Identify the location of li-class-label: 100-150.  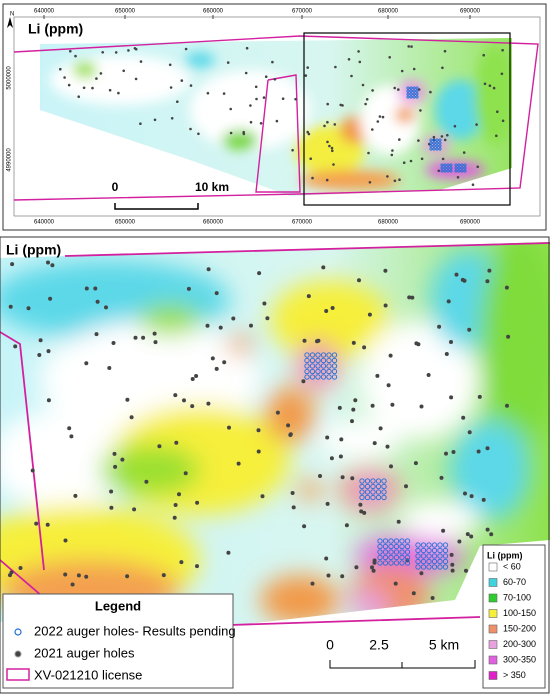
(519, 613).